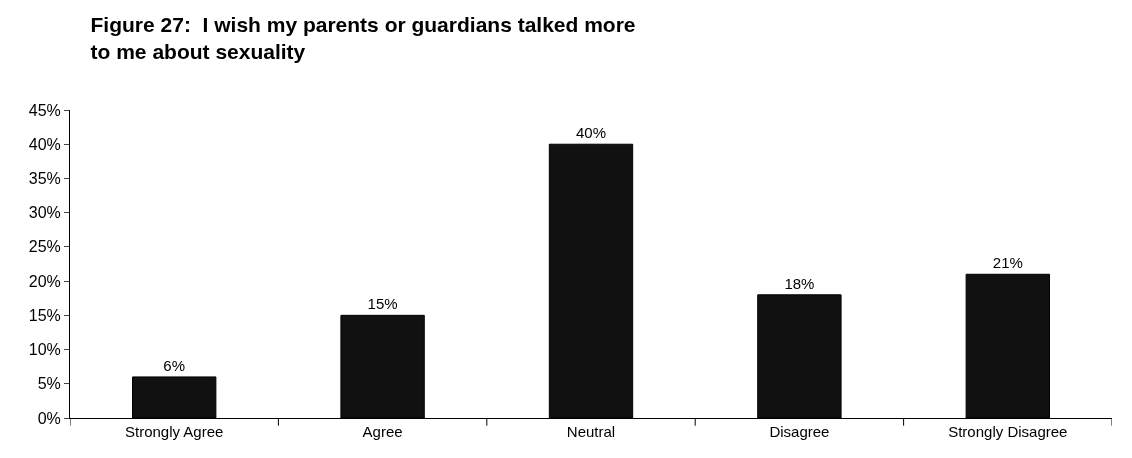 This screenshot has width=1132, height=458. What do you see at coordinates (44, 179) in the screenshot?
I see `y-tick-label: 35%` at bounding box center [44, 179].